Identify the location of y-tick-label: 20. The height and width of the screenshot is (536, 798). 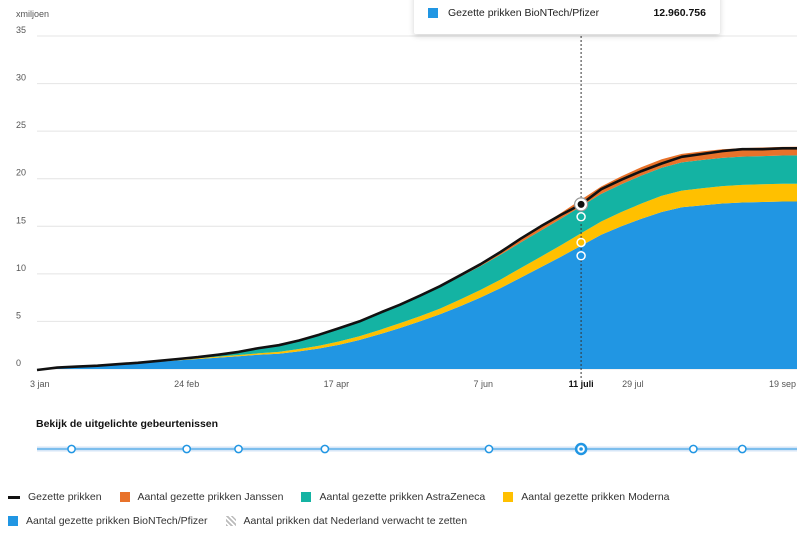
(21, 173).